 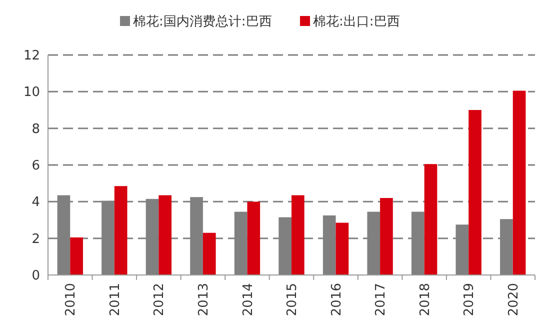 What do you see at coordinates (115, 299) in the screenshot?
I see `x-tick-label: 2011` at bounding box center [115, 299].